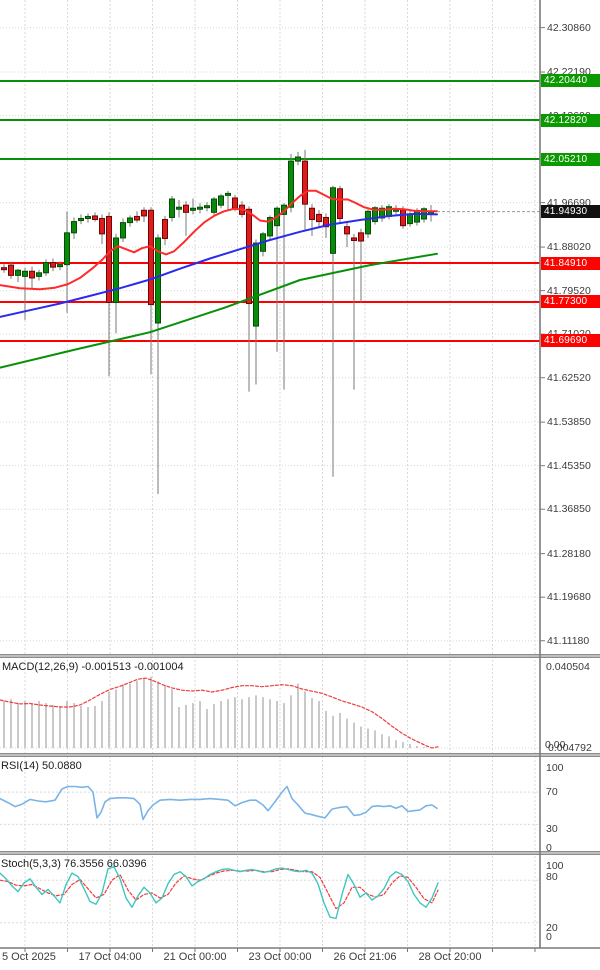 Image resolution: width=600 pixels, height=970 pixels. Describe the element at coordinates (570, 341) in the screenshot. I see `price-level-badge-red: 41.69690` at that location.